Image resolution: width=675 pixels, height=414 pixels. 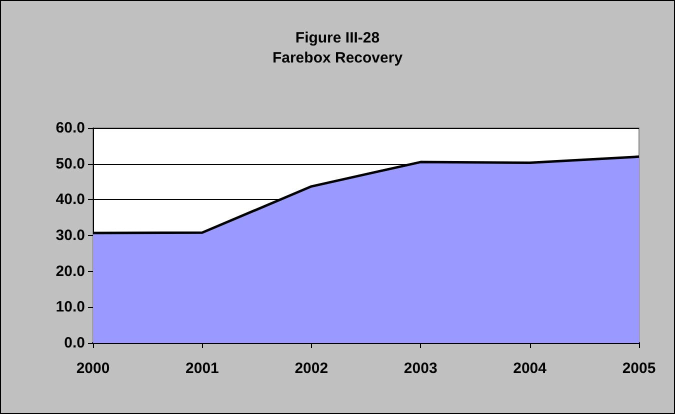 What do you see at coordinates (639, 368) in the screenshot?
I see `x-tick-label: 2005` at bounding box center [639, 368].